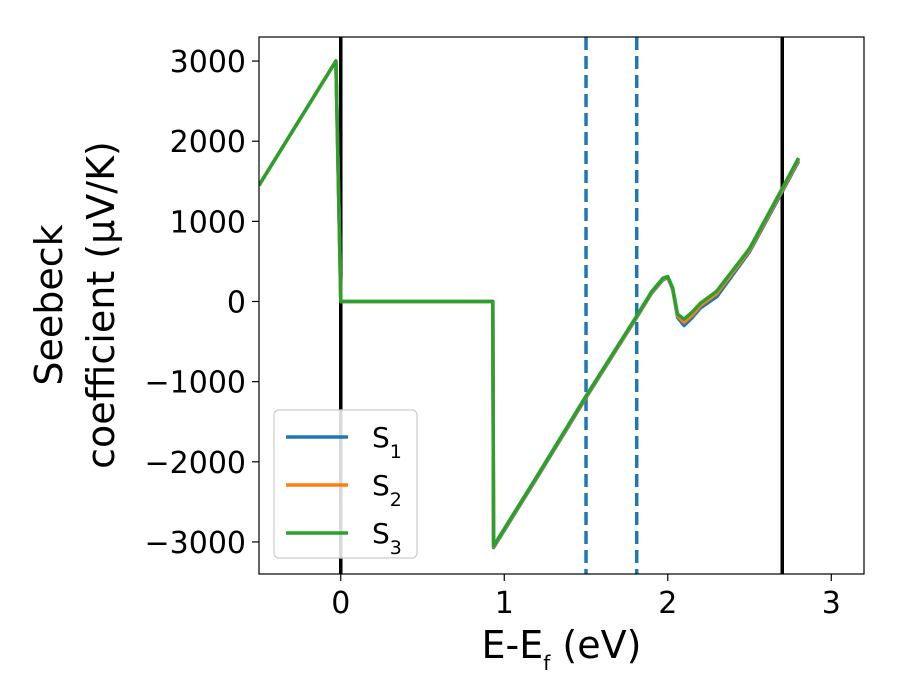 The width and height of the screenshot is (900, 700). What do you see at coordinates (202, 303) in the screenshot?
I see `y-axis-ticks: −3000 −2000 −1000 0 1000 2000 3000` at bounding box center [202, 303].